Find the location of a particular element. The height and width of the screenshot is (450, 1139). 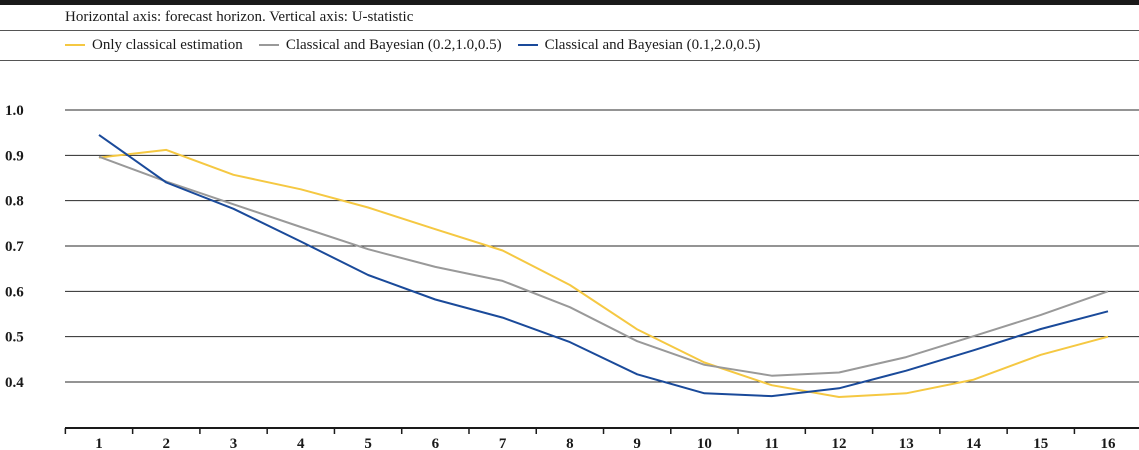

legend-item-bayesian-a: Classical and Bayesian (0.2,1.0,0.5) is located at coordinates (380, 45).